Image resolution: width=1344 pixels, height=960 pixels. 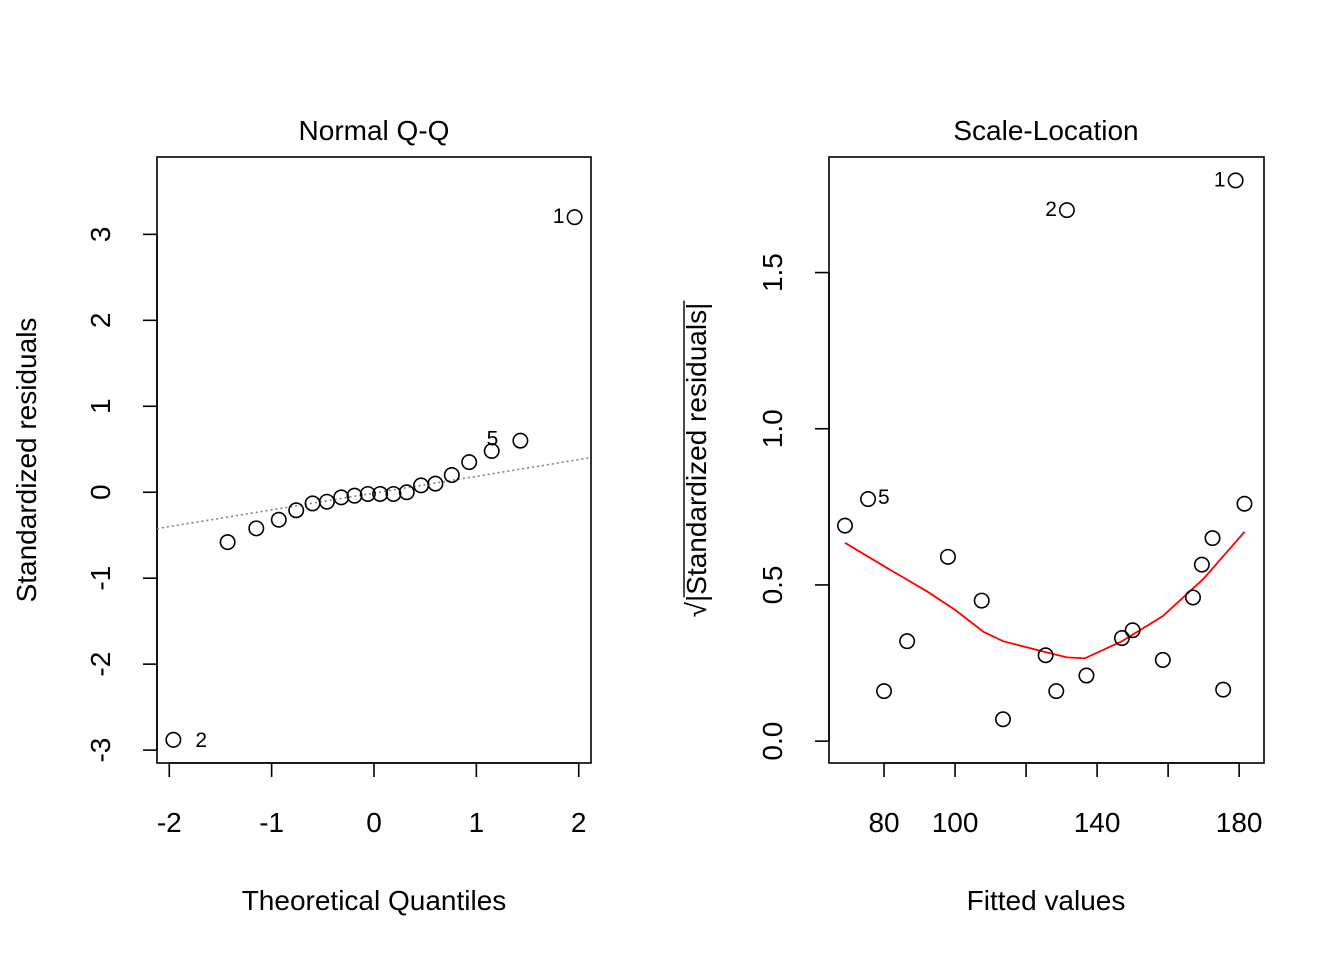 I want to click on sl-y-tick-label: 0.5, so click(x=772, y=584).